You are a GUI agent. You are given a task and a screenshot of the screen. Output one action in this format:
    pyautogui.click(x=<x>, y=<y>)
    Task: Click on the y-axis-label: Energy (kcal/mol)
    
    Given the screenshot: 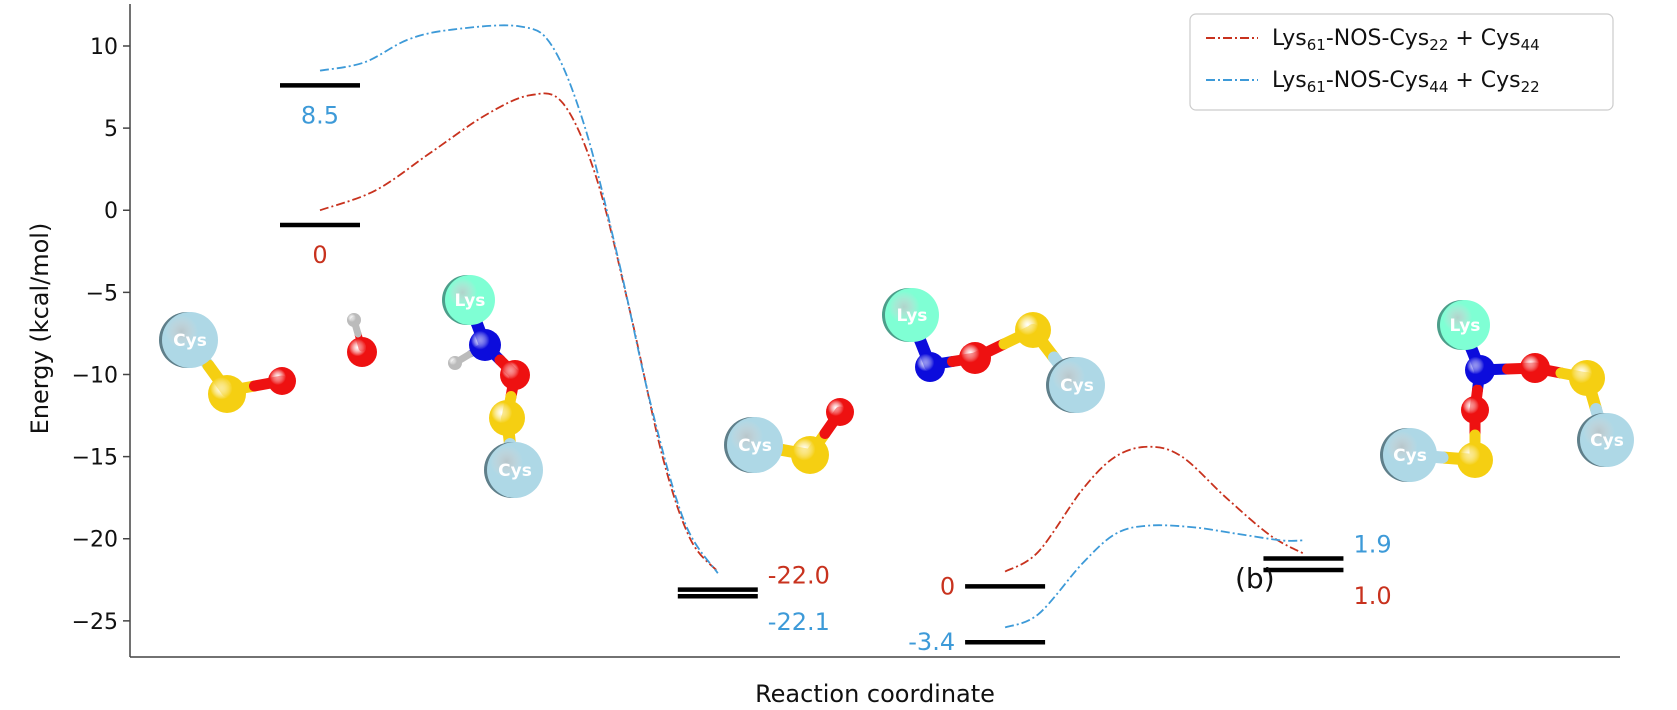 What is the action you would take?
    pyautogui.click(x=40, y=329)
    